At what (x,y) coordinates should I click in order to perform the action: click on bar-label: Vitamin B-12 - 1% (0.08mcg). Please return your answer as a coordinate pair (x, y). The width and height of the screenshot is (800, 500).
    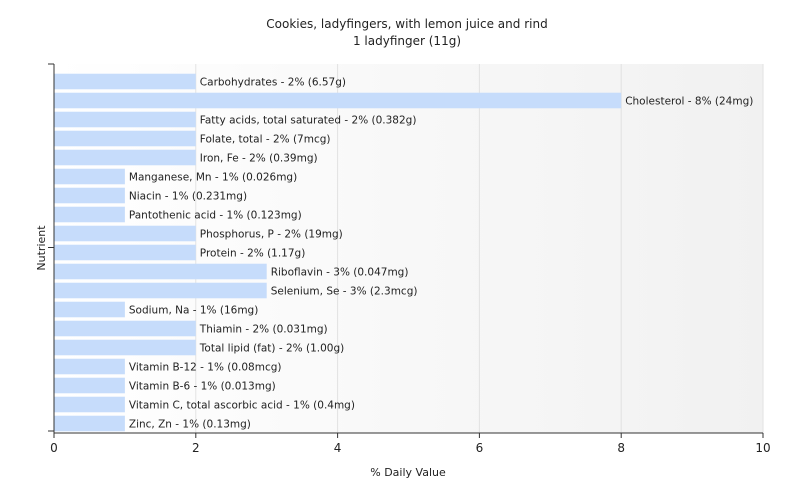
    Looking at the image, I should click on (205, 368).